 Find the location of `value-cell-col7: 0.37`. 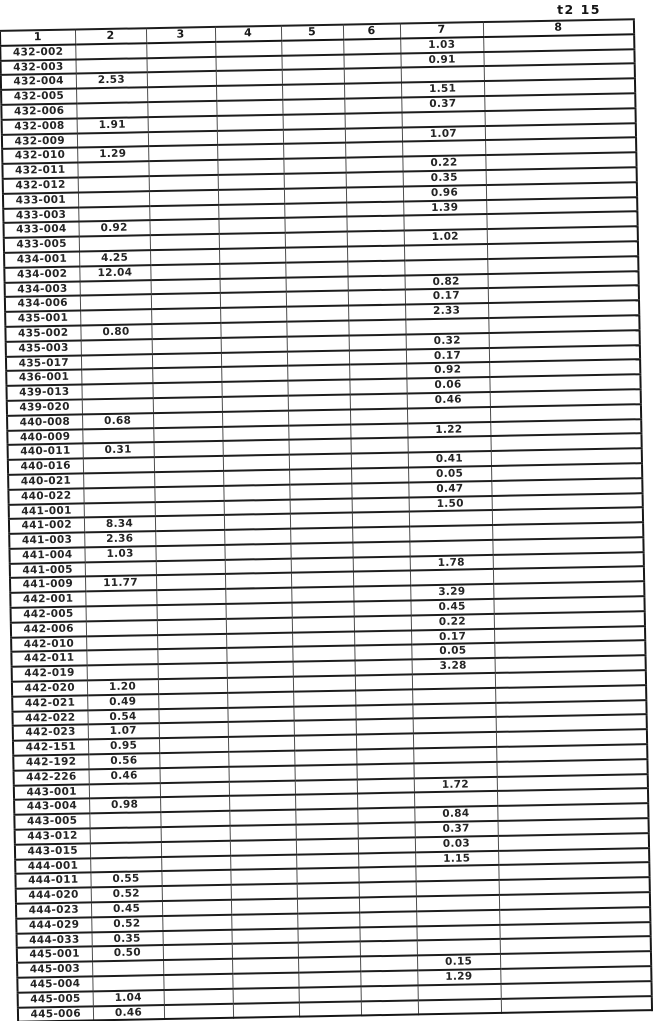

value-cell-col7: 0.37 is located at coordinates (456, 829).